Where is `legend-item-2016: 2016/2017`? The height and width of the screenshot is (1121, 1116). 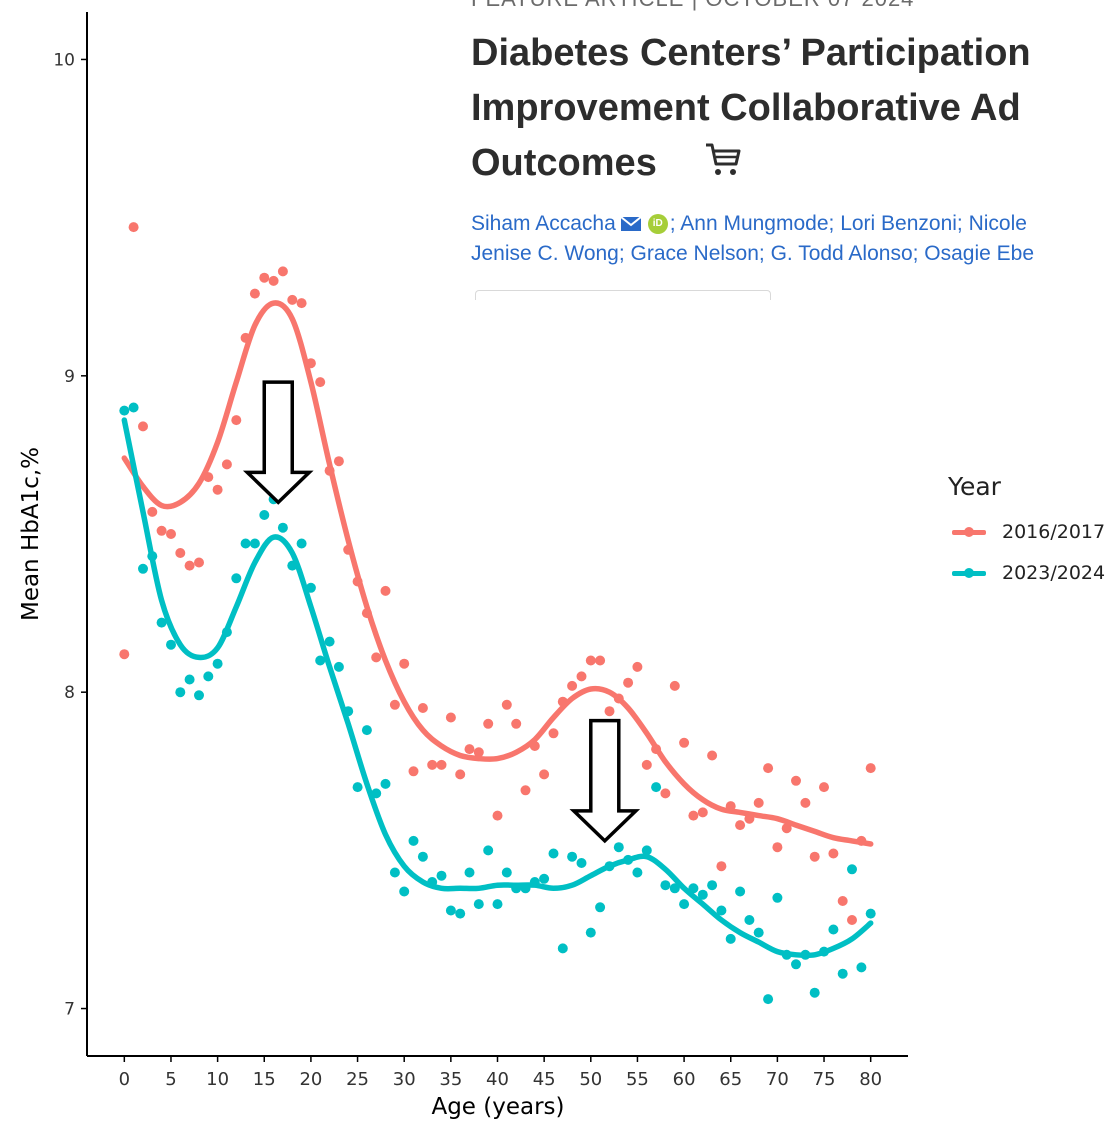
legend-item-2016: 2016/2017 is located at coordinates (1028, 532).